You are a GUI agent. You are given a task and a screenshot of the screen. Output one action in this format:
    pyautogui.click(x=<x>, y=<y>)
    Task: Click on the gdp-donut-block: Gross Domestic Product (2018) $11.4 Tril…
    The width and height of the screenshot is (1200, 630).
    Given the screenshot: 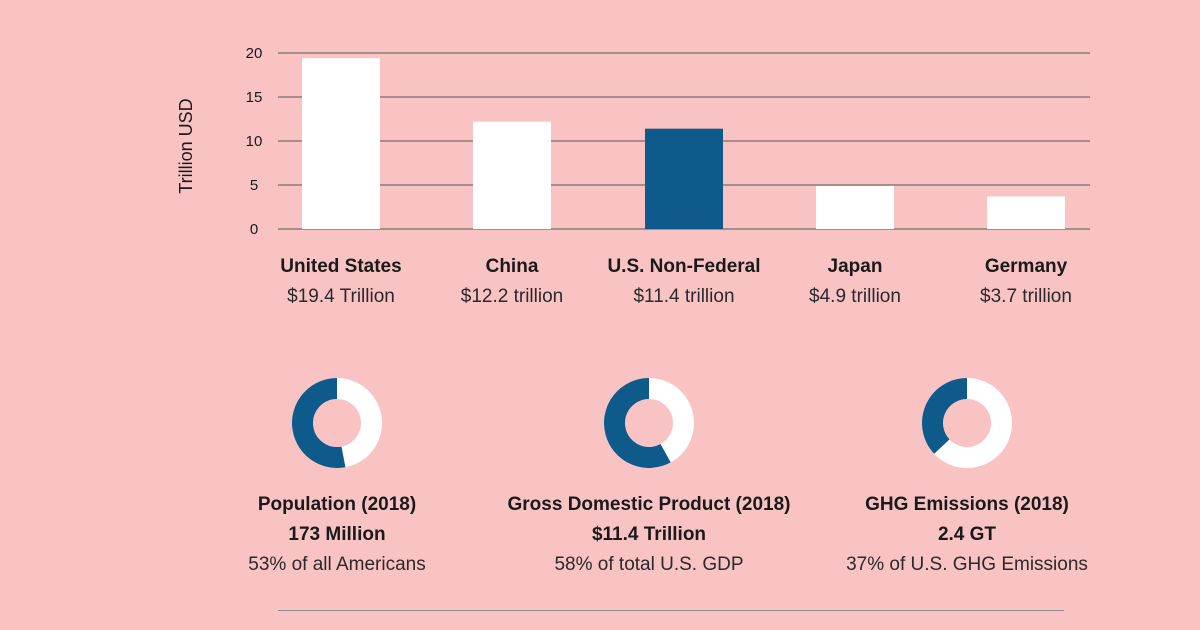 What is the action you would take?
    pyautogui.click(x=649, y=479)
    